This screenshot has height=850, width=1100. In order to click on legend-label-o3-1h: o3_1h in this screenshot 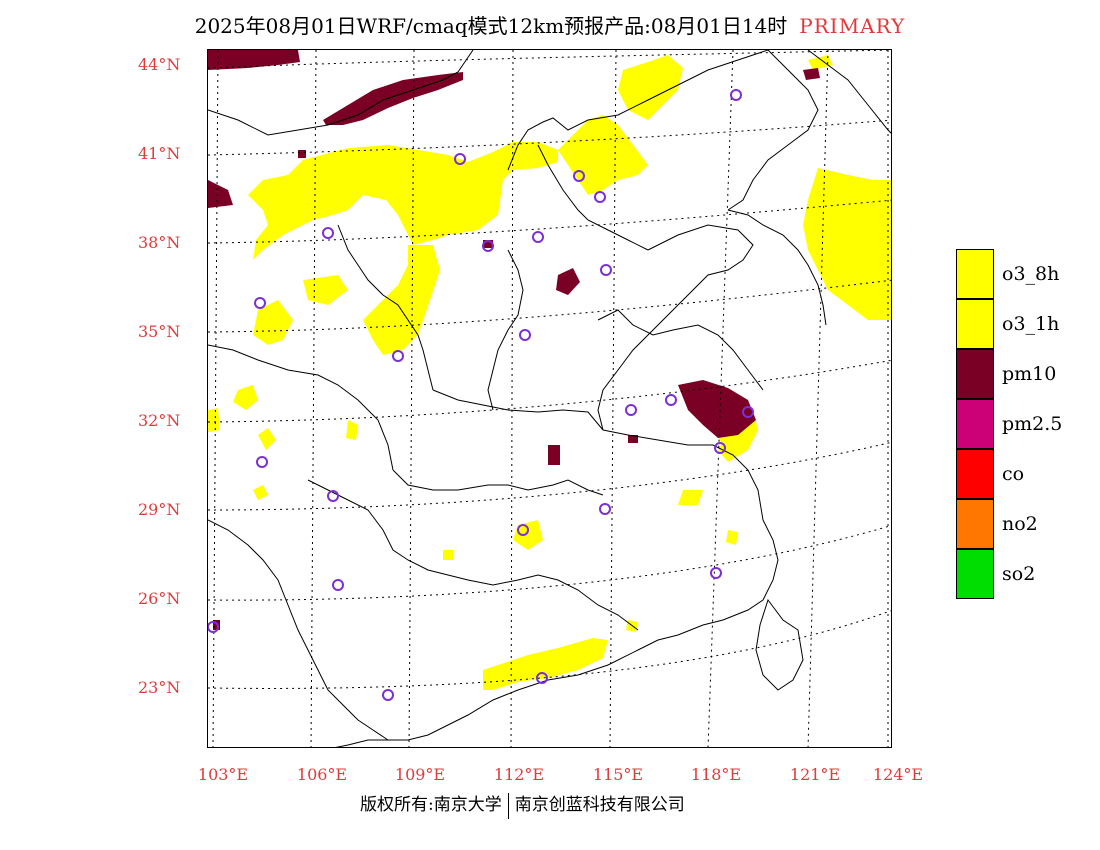, I will do `click(1031, 324)`.